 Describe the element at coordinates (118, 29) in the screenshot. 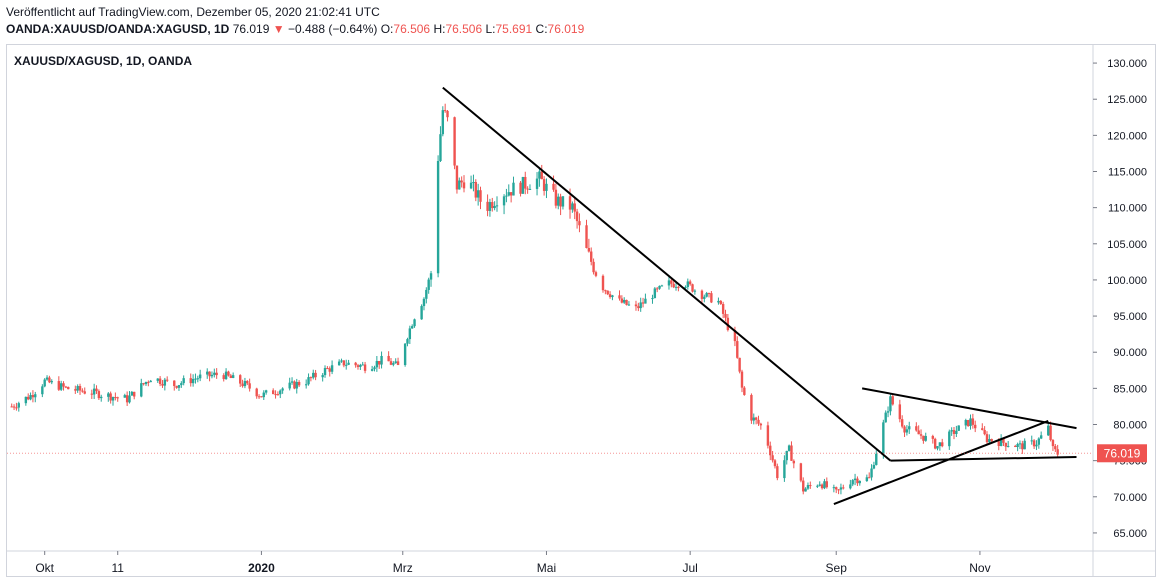

I see `symbol-label: OANDA:XAUUSD/OANDA:XAGUSD, 1D` at that location.